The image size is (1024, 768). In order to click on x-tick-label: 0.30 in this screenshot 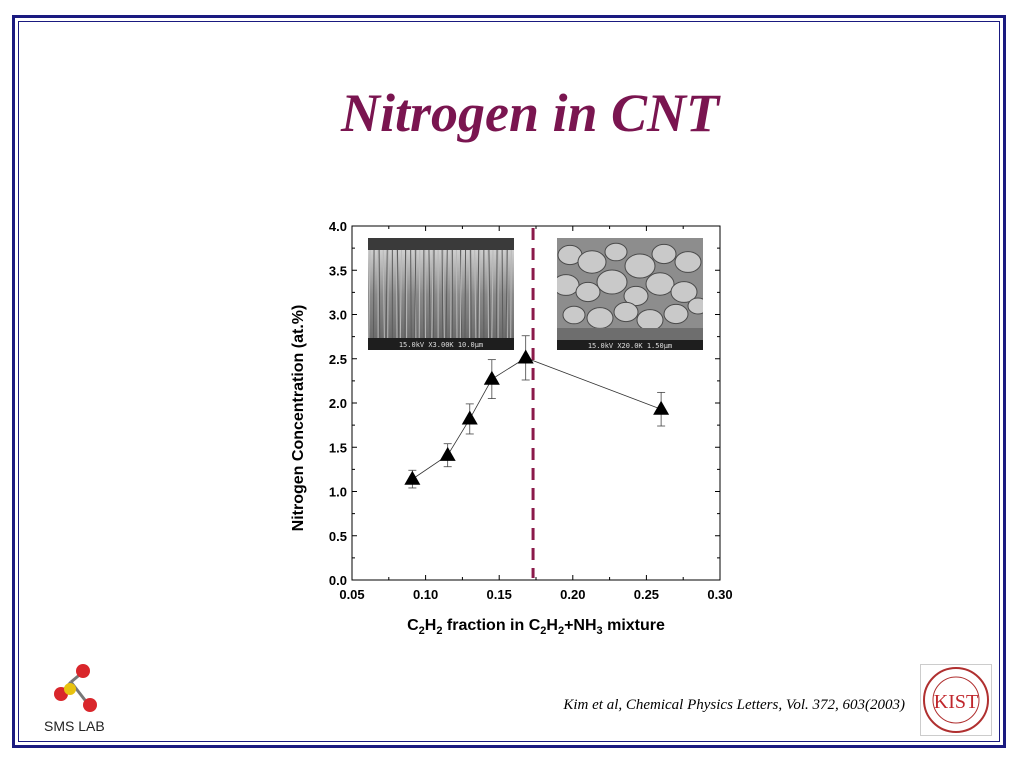, I will do `click(719, 594)`.